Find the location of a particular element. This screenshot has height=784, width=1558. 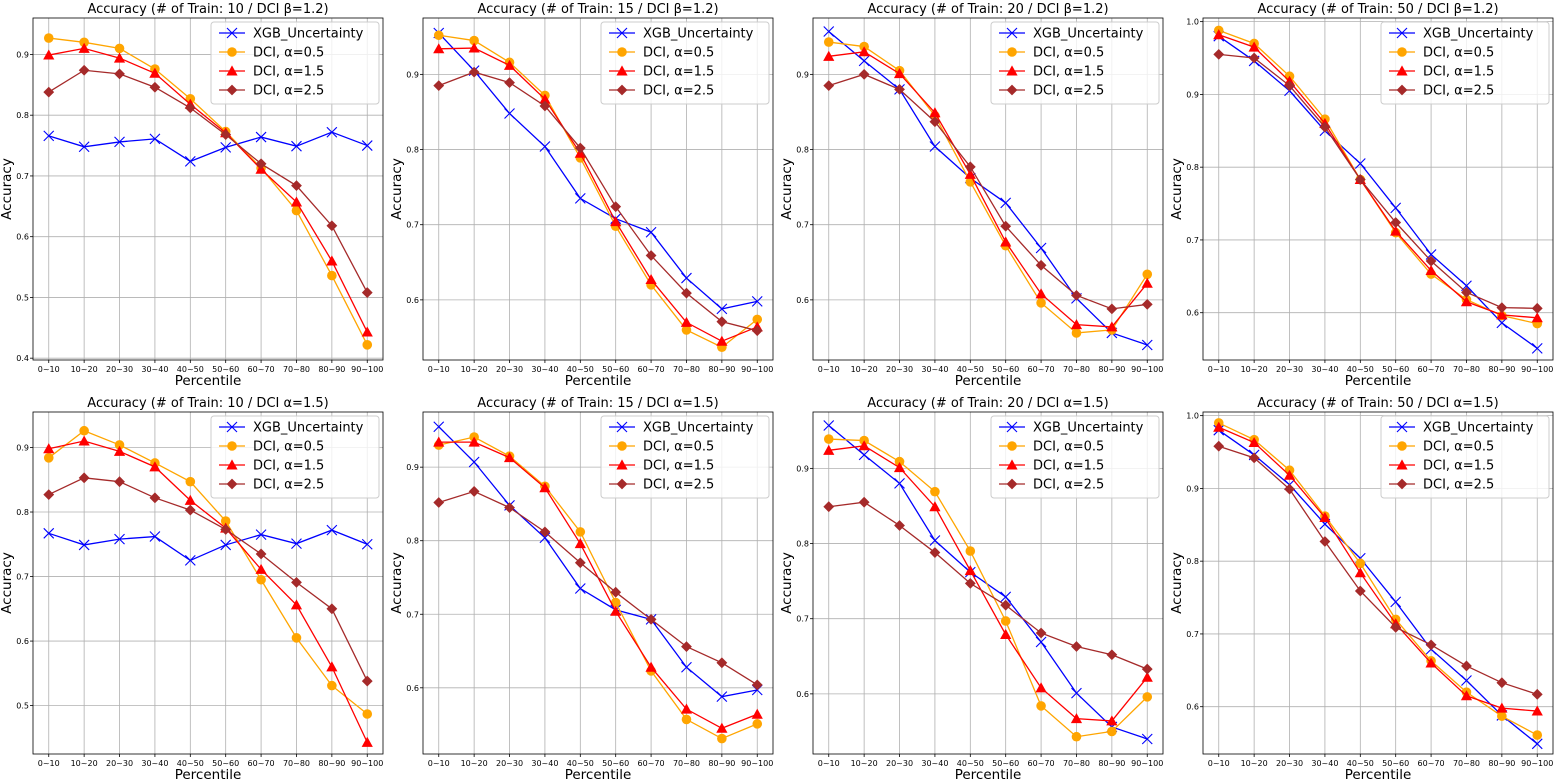

series-DCI_a05 is located at coordinates (208, 572).